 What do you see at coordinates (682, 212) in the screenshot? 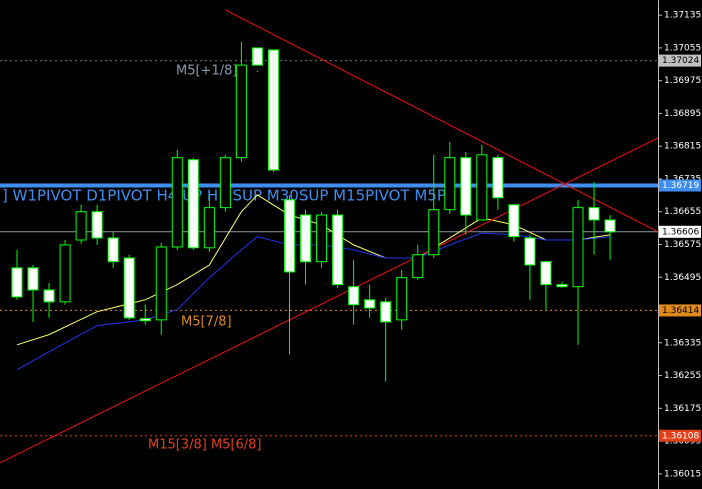
I see `y-tick-label: 1.36655` at bounding box center [682, 212].